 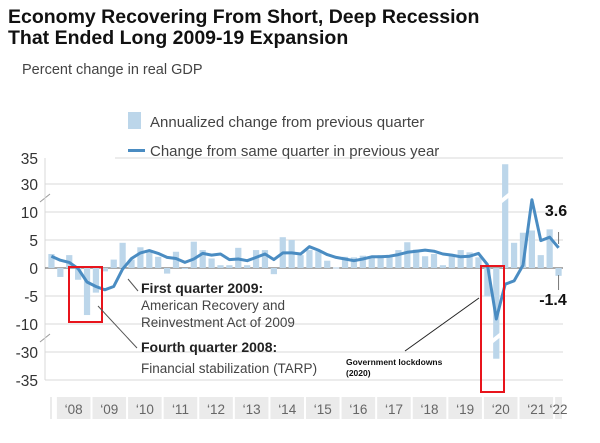 What do you see at coordinates (216, 409) in the screenshot?
I see `x-tick-label: ‘12` at bounding box center [216, 409].